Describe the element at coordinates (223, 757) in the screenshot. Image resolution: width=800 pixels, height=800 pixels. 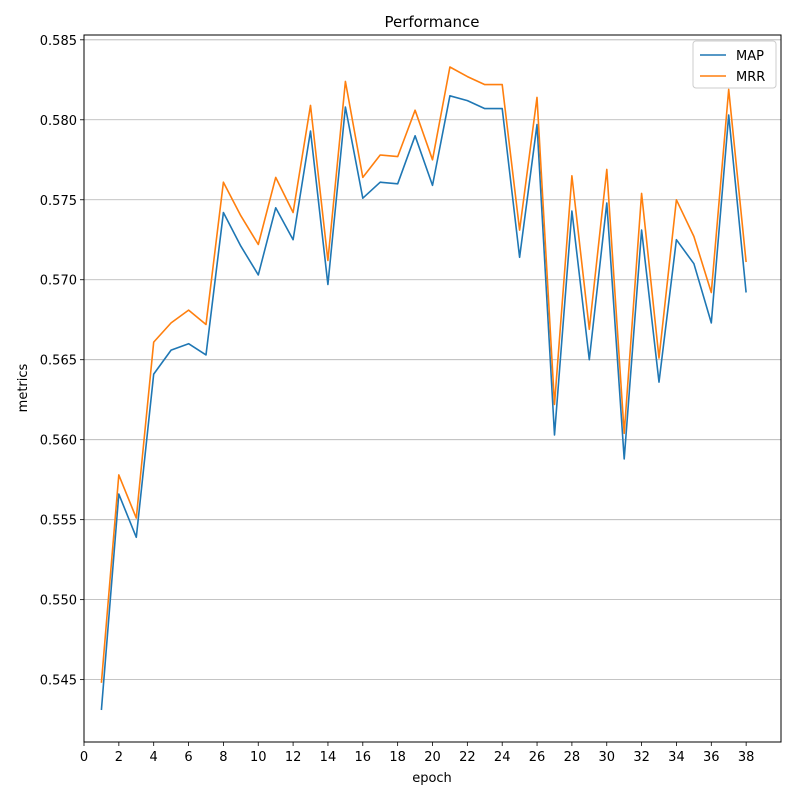
I see `x-tick-label: 8` at that location.